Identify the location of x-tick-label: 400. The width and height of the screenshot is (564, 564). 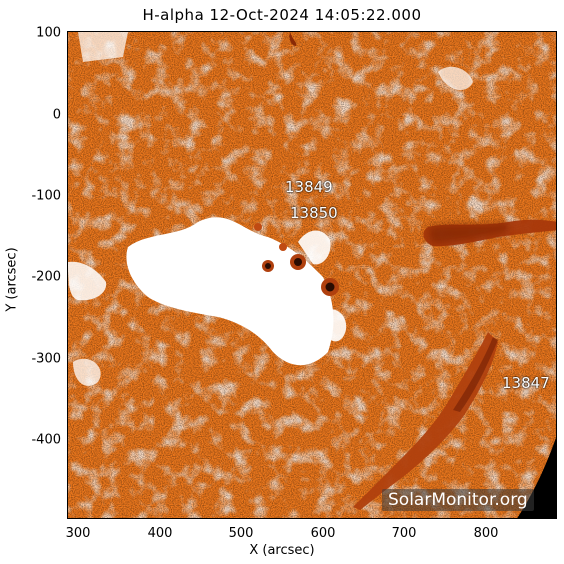
(160, 533).